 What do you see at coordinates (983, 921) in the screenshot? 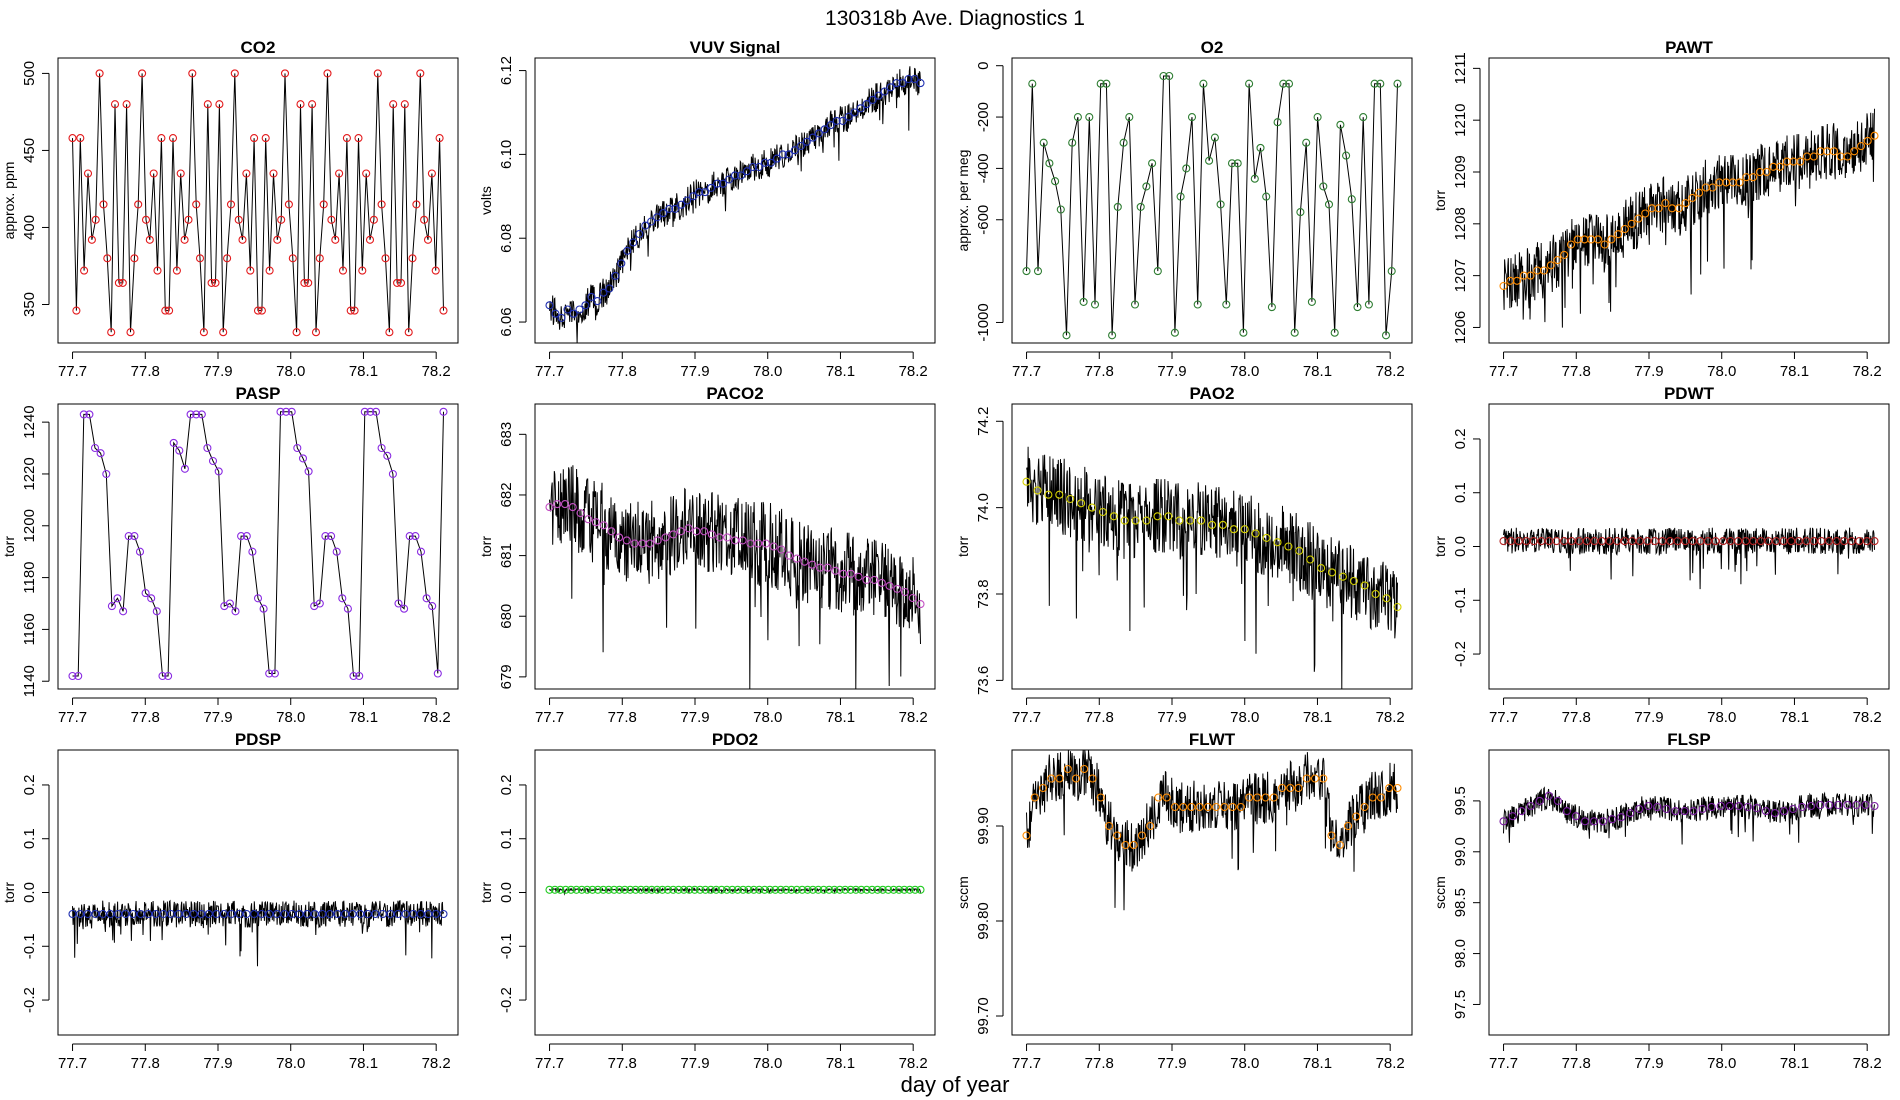
I see `y-tick-label: 99.80` at bounding box center [983, 921].